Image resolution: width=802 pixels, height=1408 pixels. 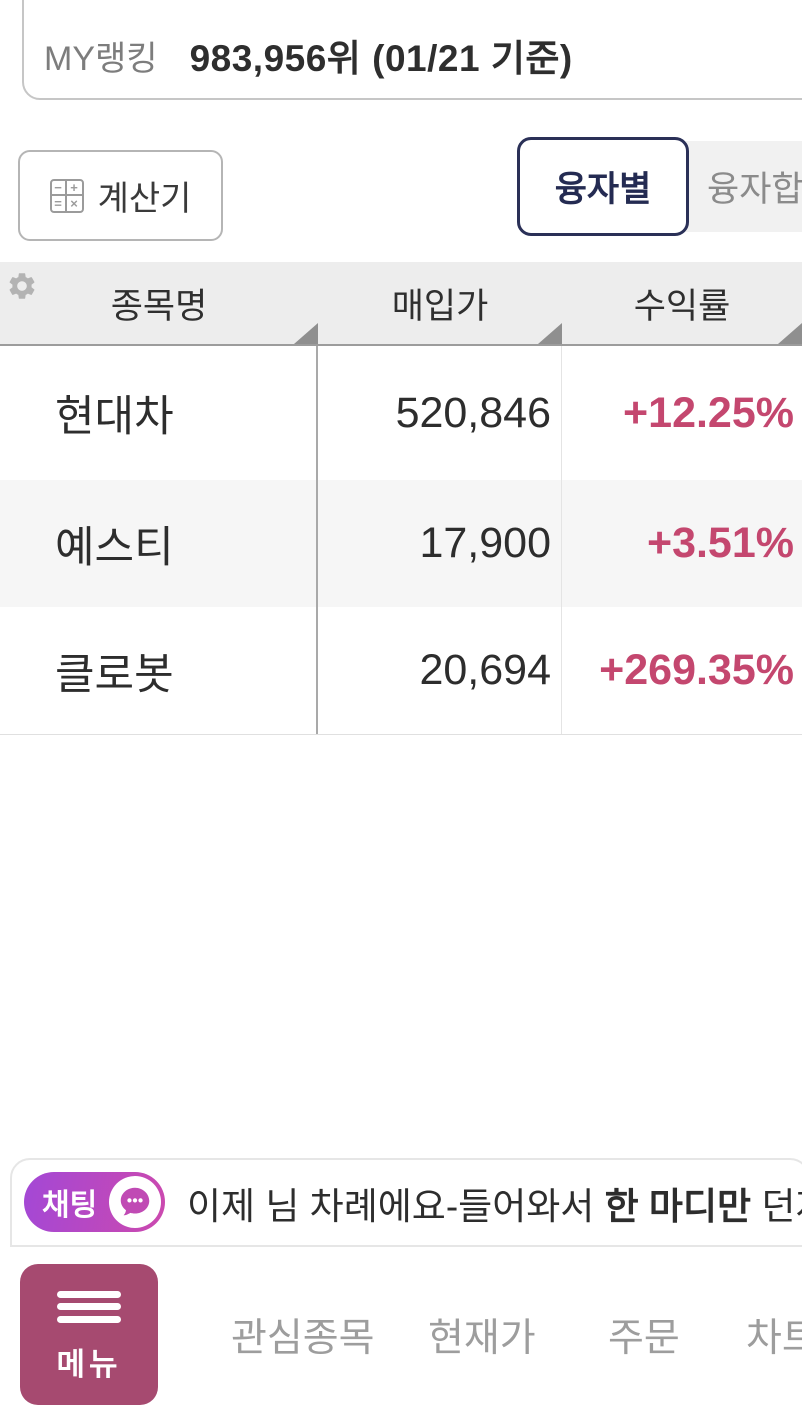 I want to click on table-row: 예스티 17,900 +3.51%, so click(x=401, y=543).